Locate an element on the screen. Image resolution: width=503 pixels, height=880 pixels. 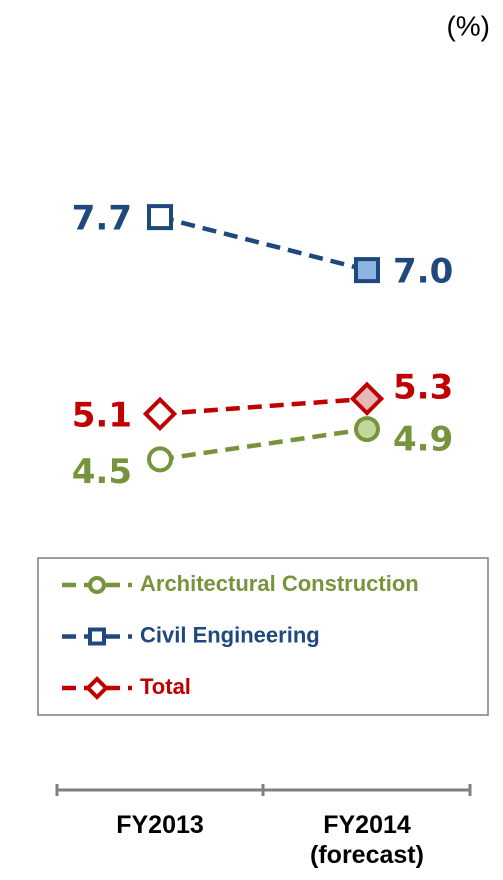
data-label: 4.5 is located at coordinates (102, 472).